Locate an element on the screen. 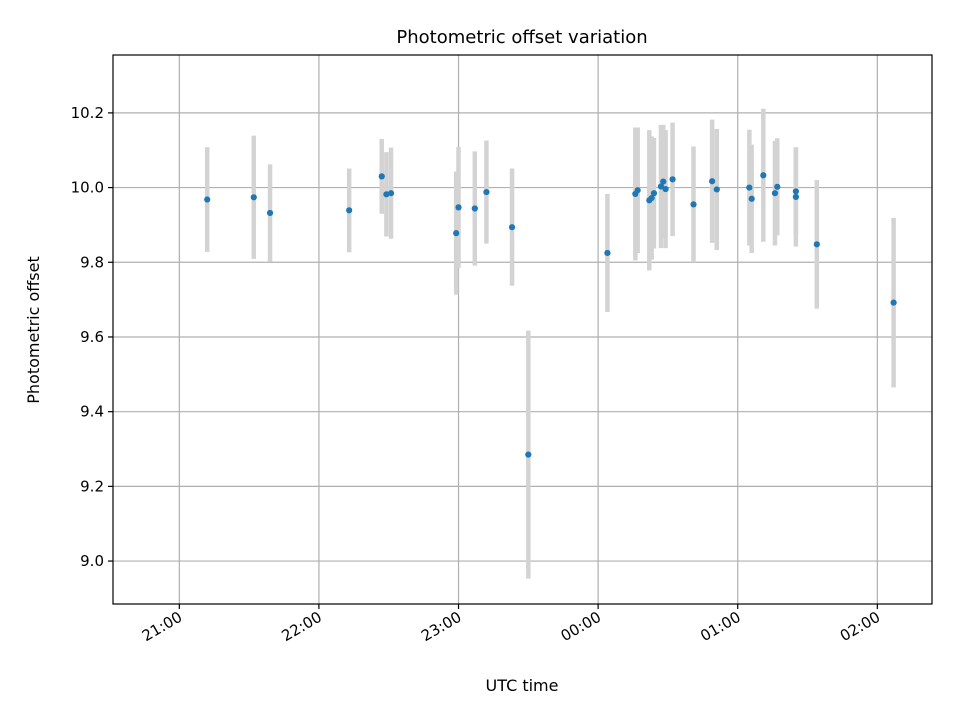  y-tick-label: 10.0 is located at coordinates (87, 188).